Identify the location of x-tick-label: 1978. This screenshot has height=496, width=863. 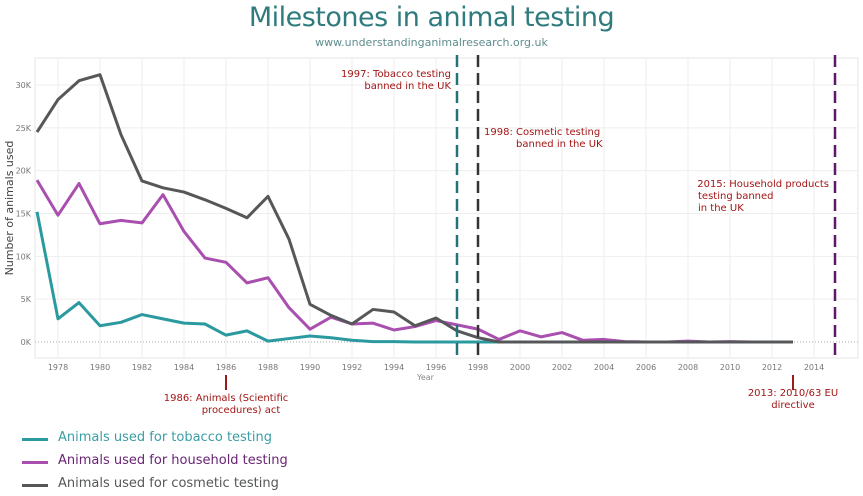
(58, 367).